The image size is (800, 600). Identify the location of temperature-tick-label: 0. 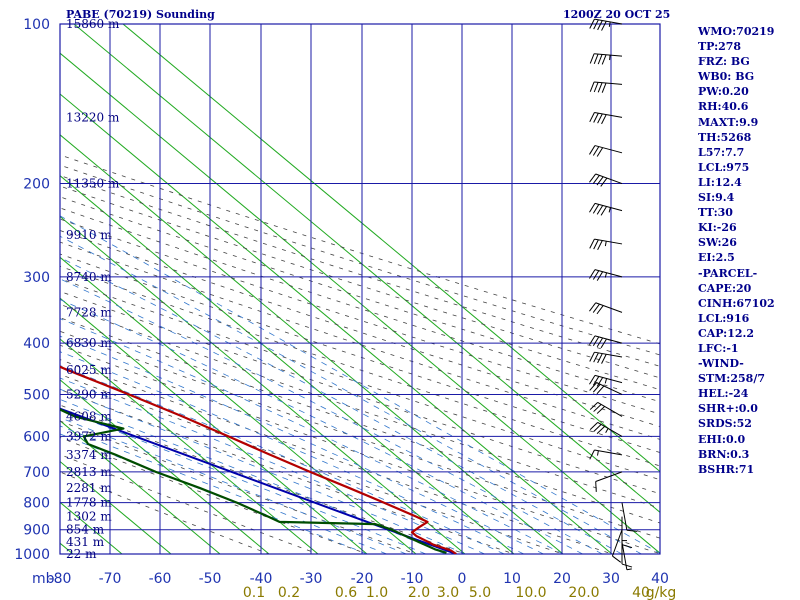
(462, 579).